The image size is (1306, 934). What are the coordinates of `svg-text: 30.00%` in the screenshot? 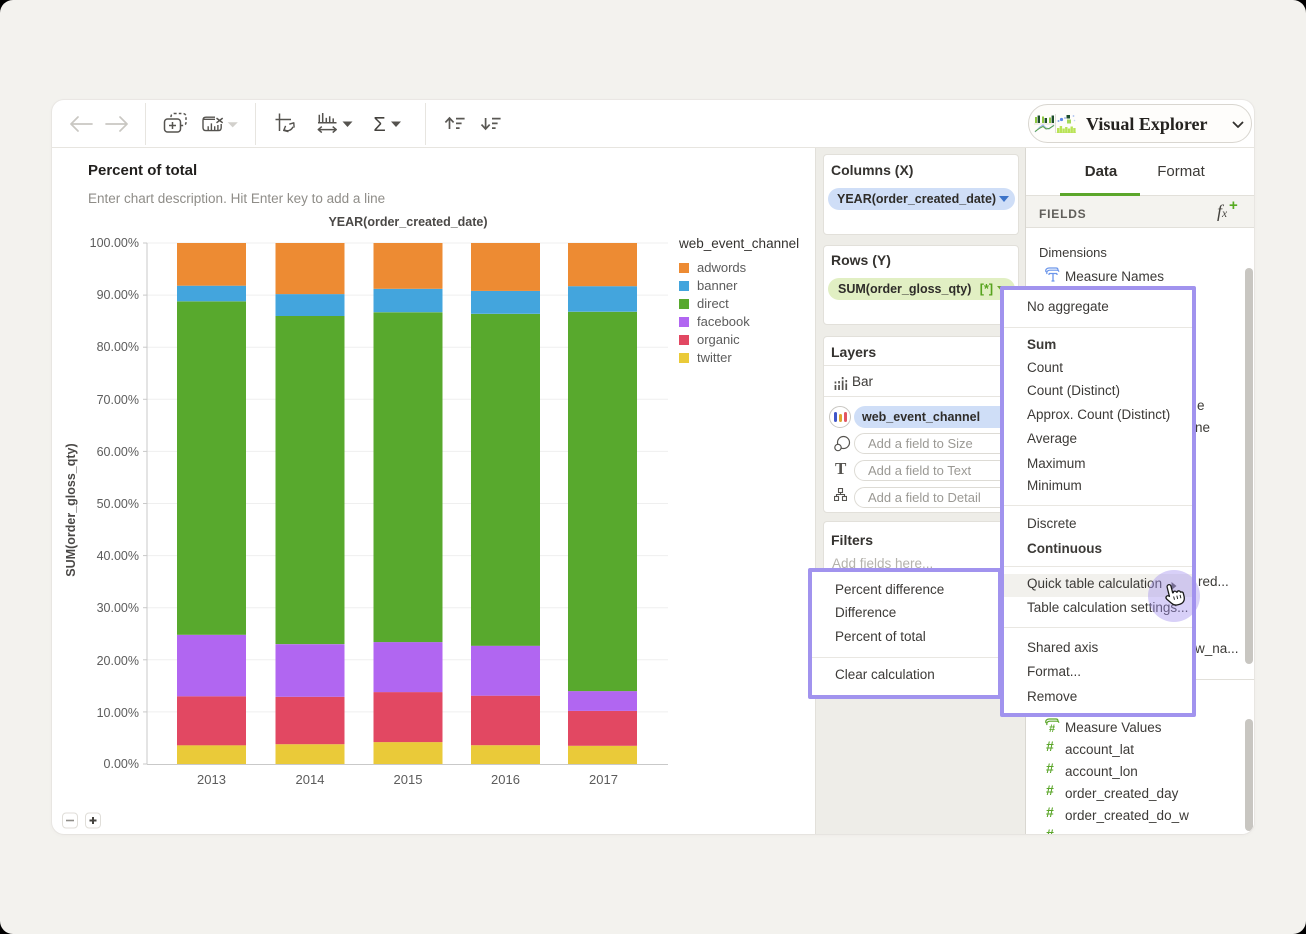 It's located at (118, 608).